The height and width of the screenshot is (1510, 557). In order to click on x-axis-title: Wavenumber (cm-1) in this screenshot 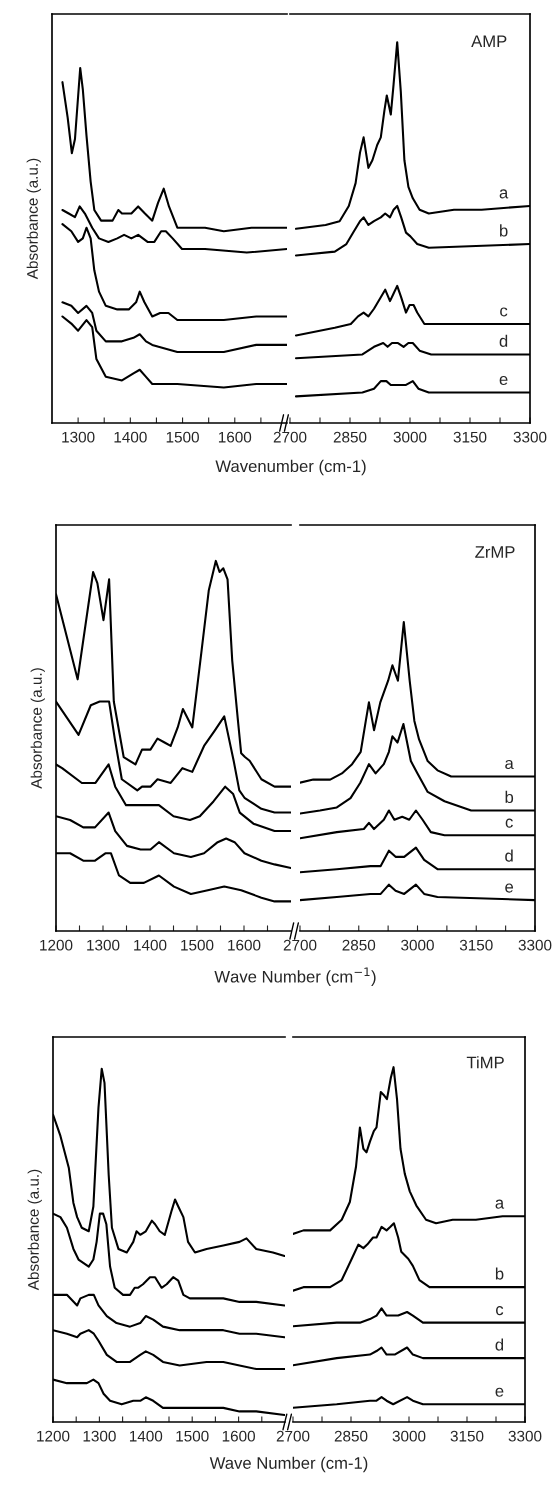, I will do `click(290, 467)`.